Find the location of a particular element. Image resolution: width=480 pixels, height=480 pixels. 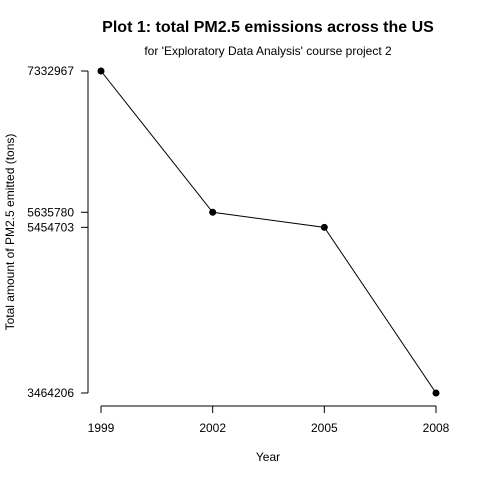

y-tick-label: 3464206 is located at coordinates (50, 393).